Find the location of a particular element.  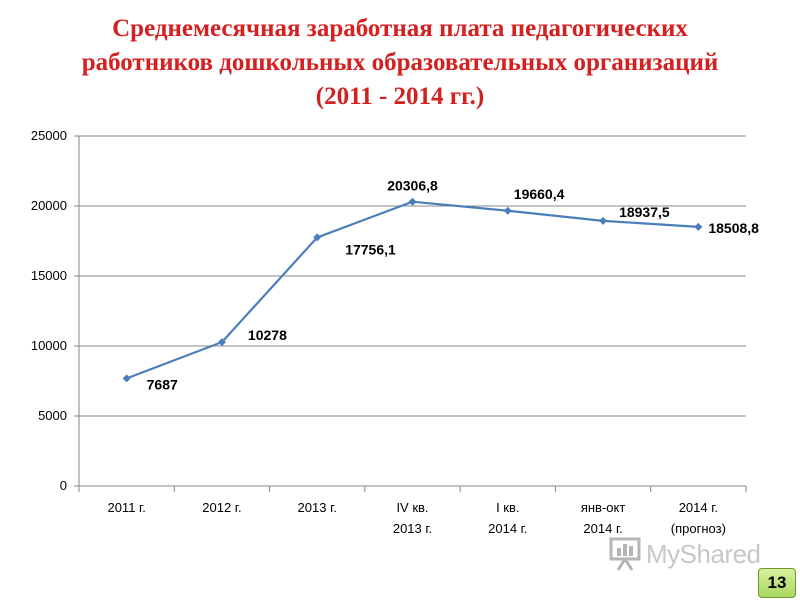

y-tick-label: 10000 is located at coordinates (49, 345).